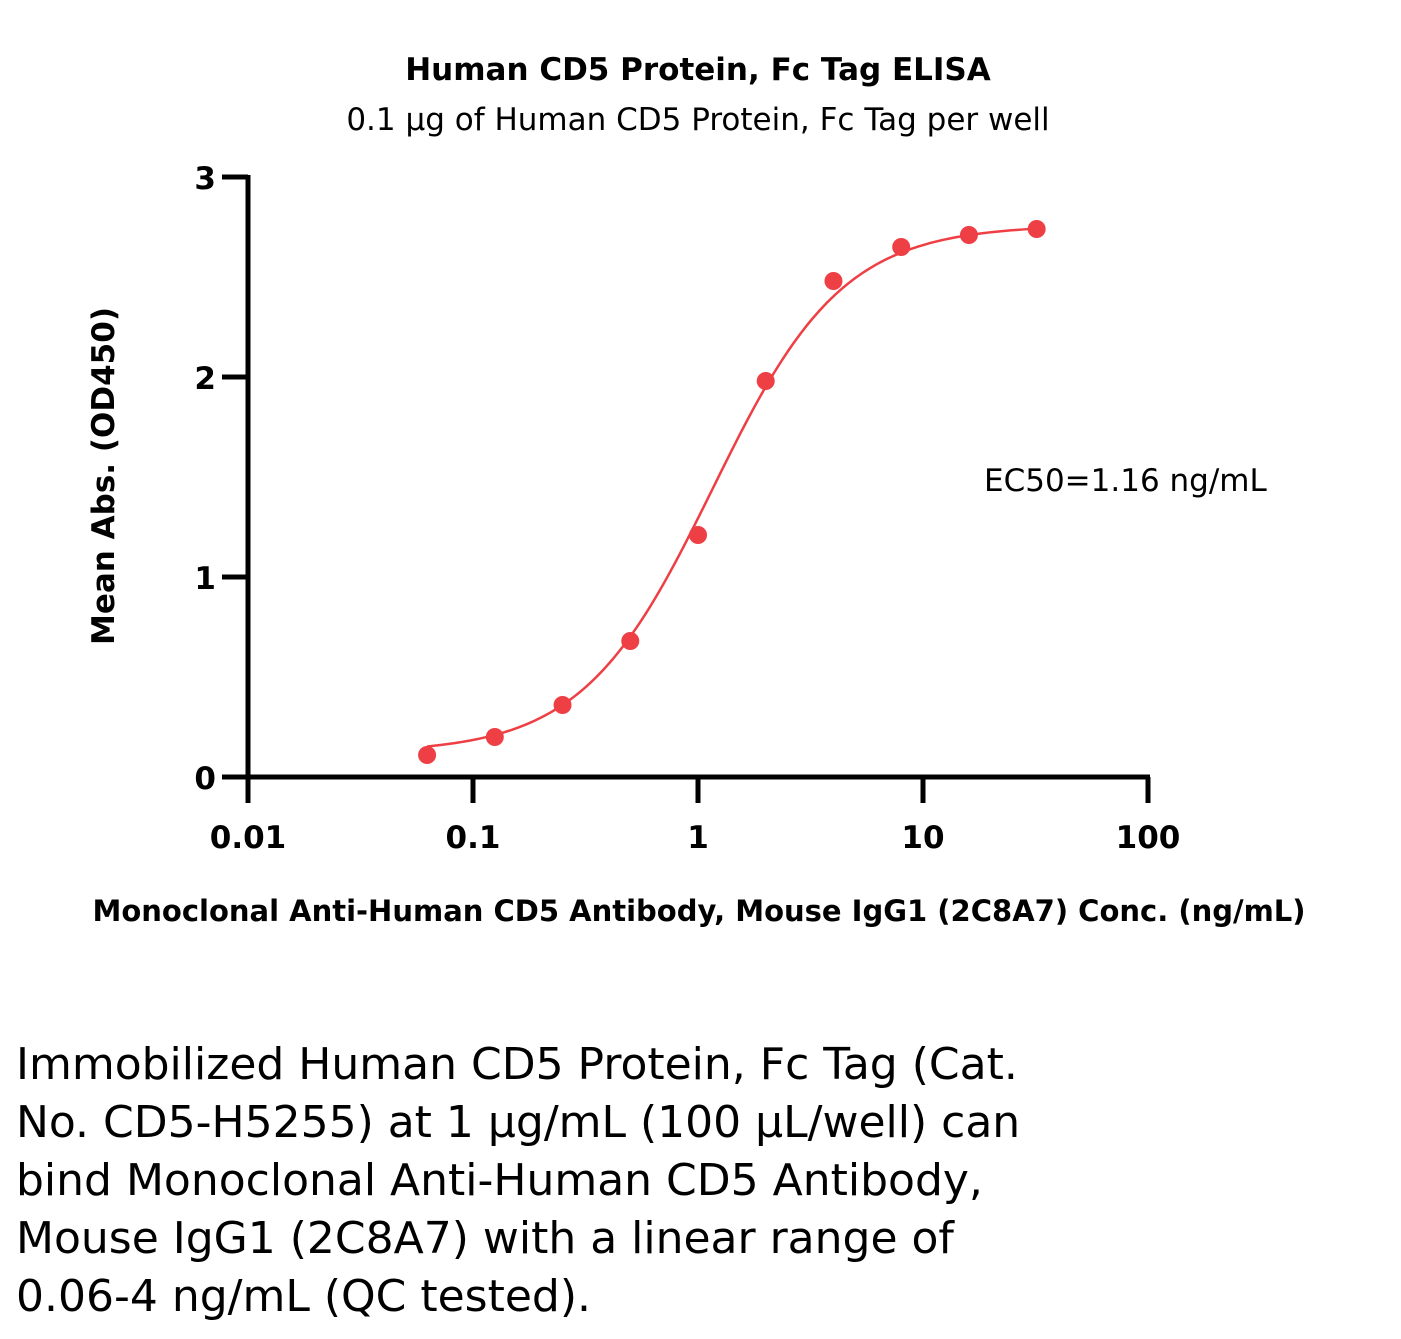 This screenshot has width=1401, height=1339. What do you see at coordinates (922, 838) in the screenshot?
I see `x-tick-label: 10` at bounding box center [922, 838].